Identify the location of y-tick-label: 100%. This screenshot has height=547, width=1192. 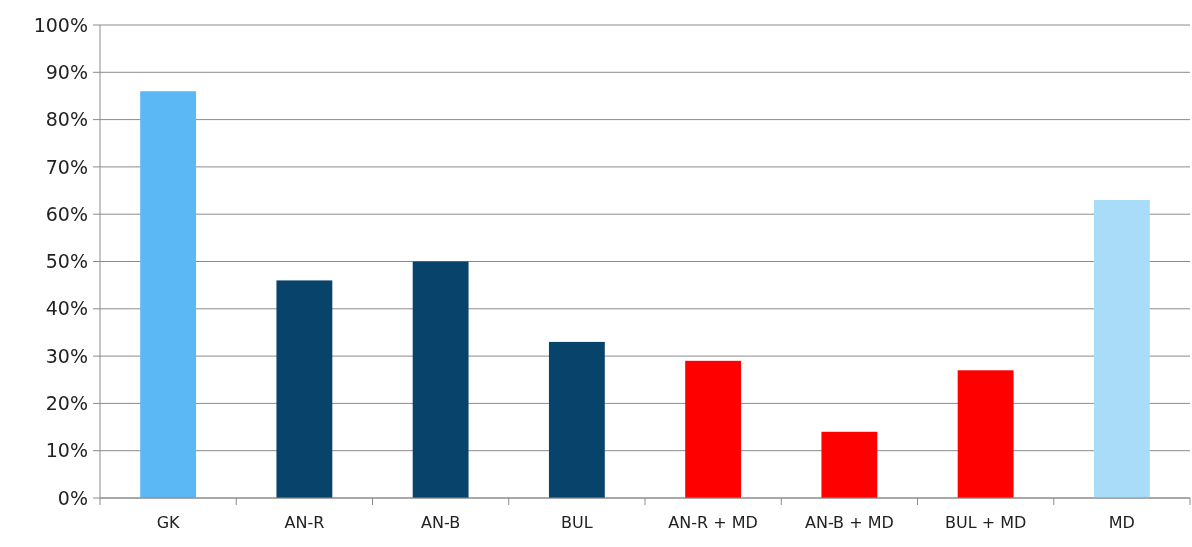
(60, 24).